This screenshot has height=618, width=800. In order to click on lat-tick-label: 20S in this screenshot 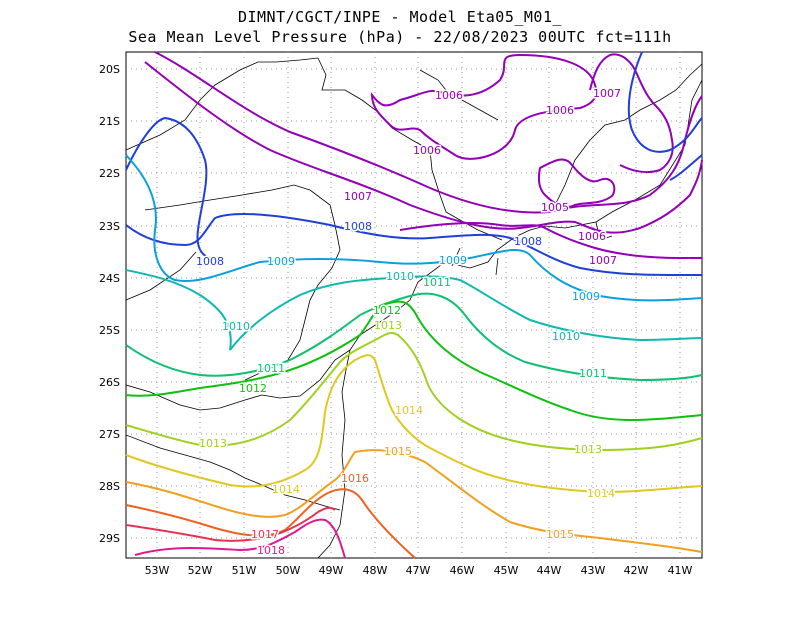, I will do `click(109, 69)`.